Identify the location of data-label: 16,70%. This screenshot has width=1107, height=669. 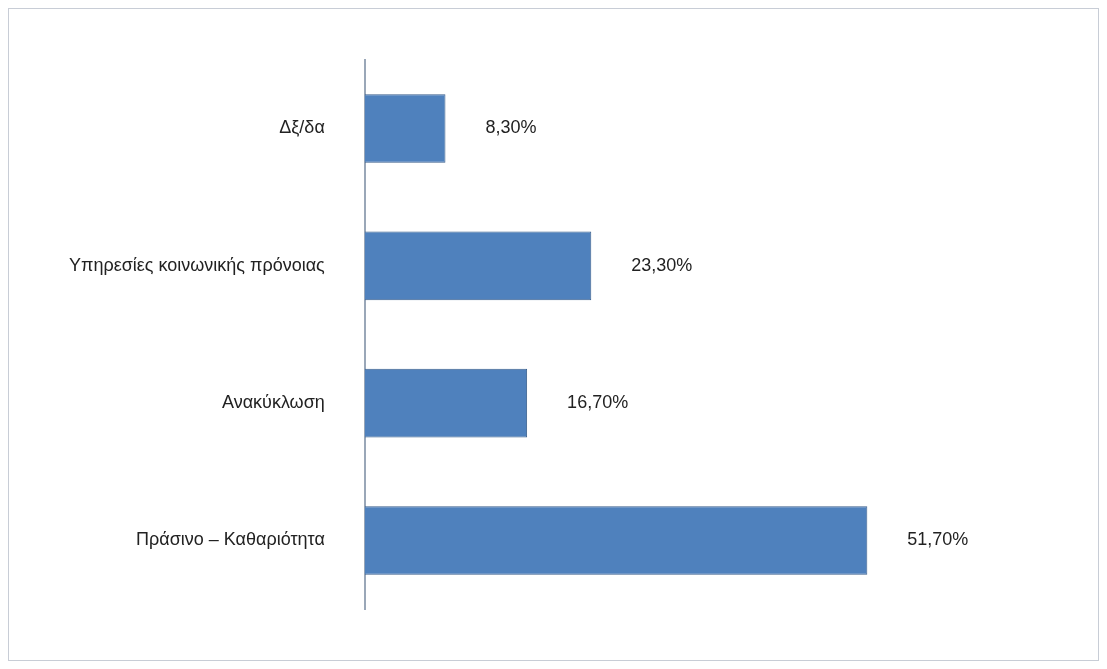
(598, 402).